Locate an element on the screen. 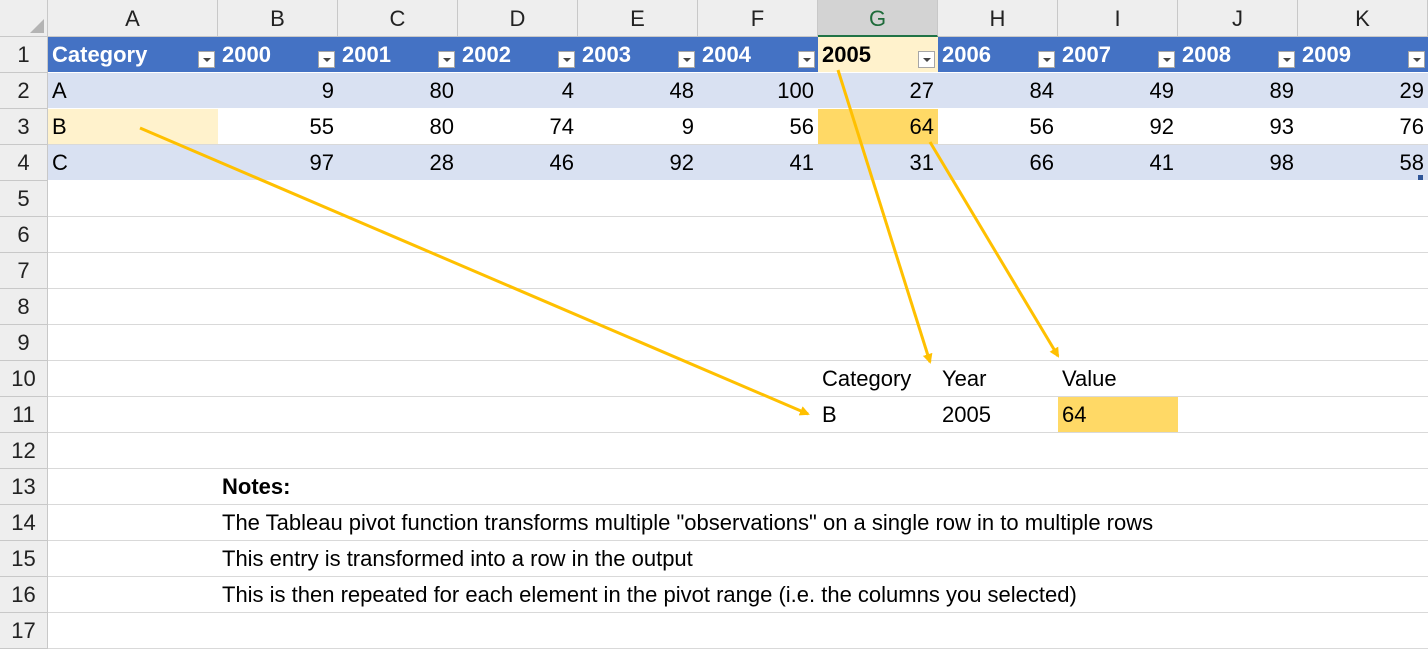 The image size is (1428, 649). cell-j6 is located at coordinates (1238, 235).